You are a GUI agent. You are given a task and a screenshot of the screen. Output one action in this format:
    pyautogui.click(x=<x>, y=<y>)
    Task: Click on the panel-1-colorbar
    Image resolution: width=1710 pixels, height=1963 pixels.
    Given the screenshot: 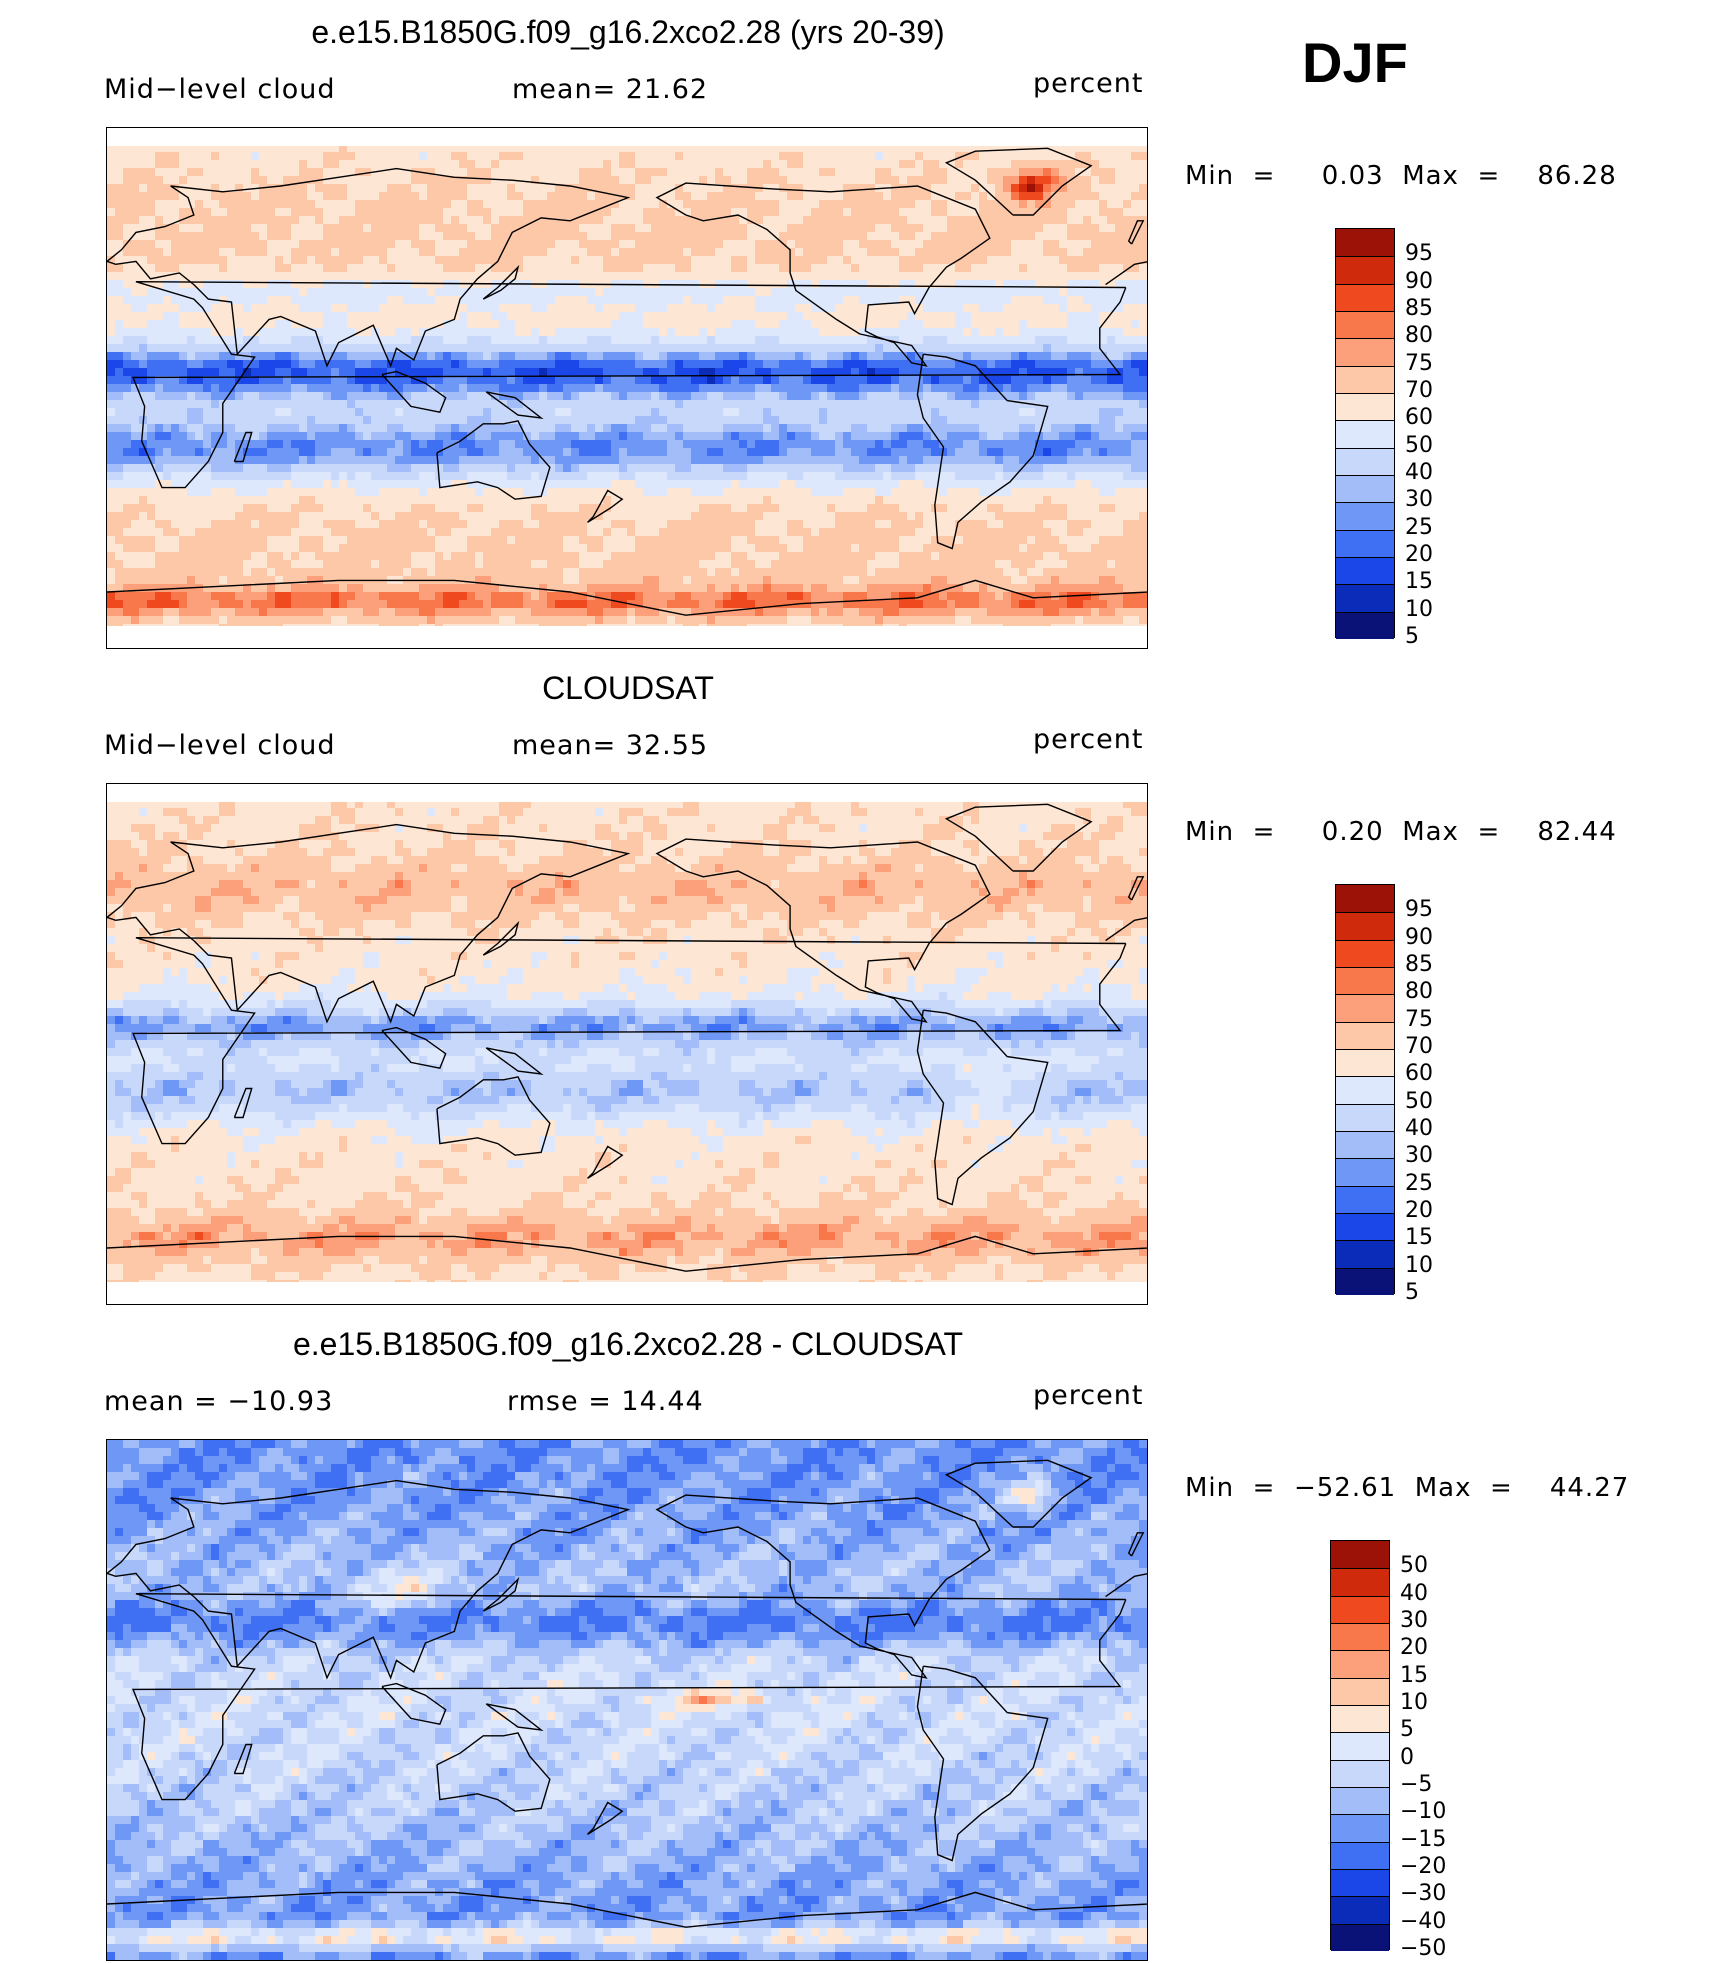 What is the action you would take?
    pyautogui.click(x=1365, y=433)
    